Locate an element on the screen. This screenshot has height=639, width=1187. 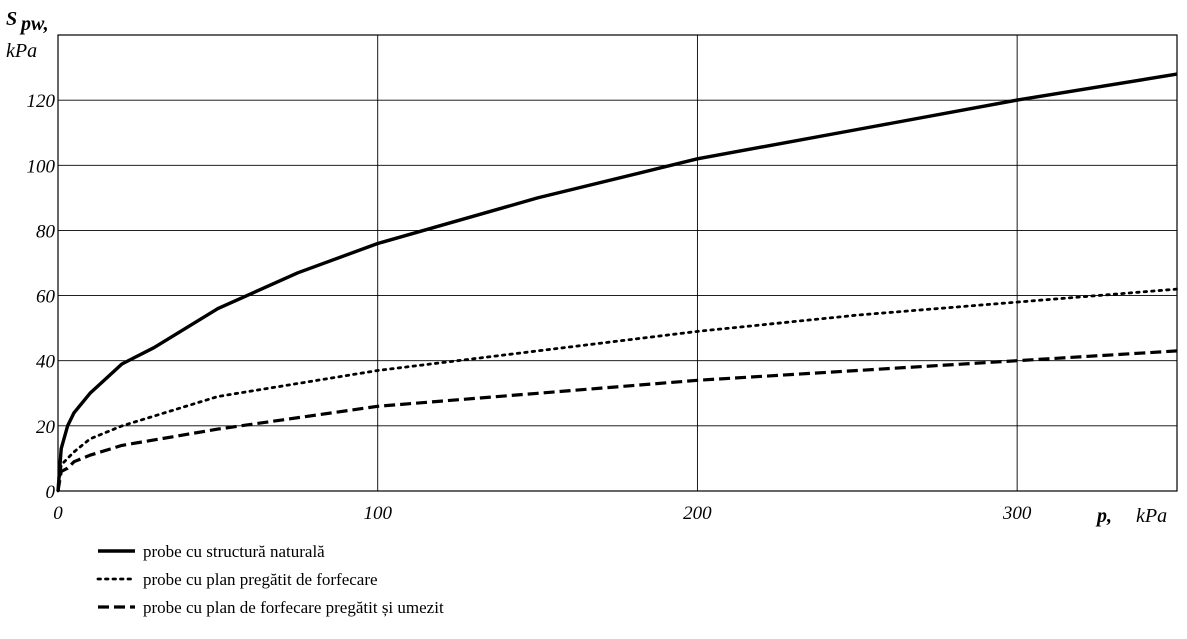
y-axis-title-symbol: S is located at coordinates (11, 19).